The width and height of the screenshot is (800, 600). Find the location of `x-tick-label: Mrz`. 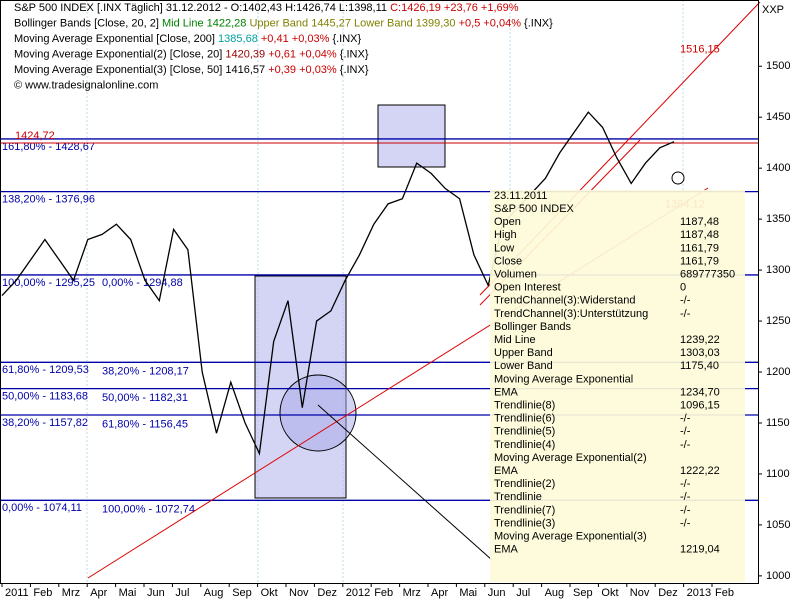

x-tick-label: Mrz is located at coordinates (412, 593).